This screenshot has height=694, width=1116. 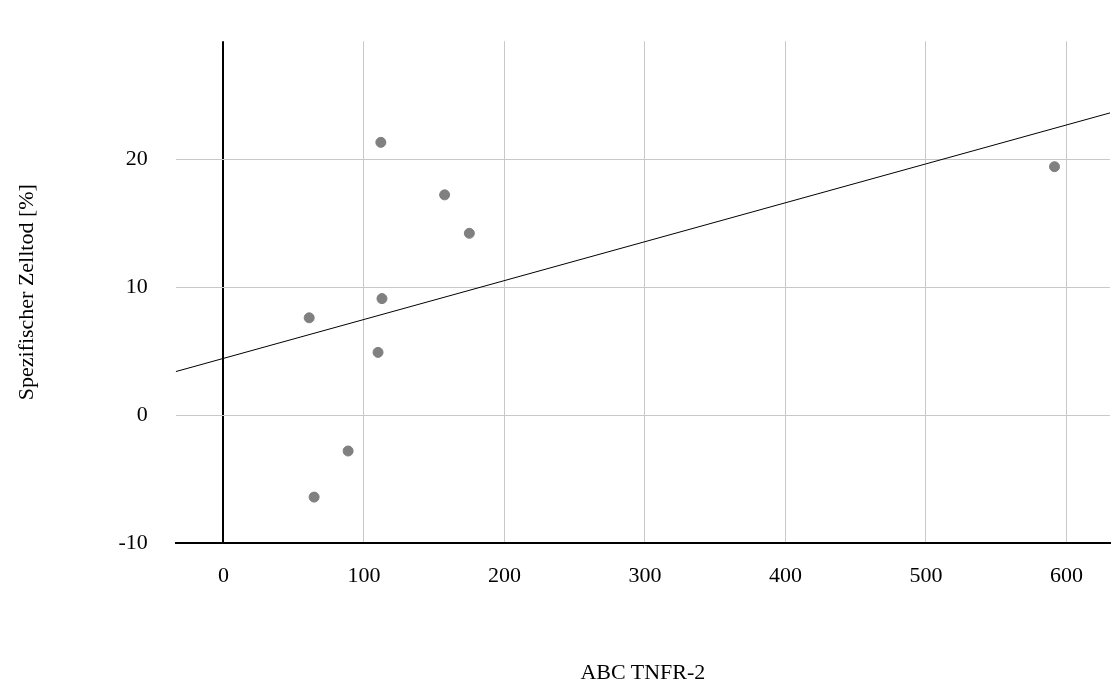 I want to click on y-tick-label: 20, so click(x=136, y=157).